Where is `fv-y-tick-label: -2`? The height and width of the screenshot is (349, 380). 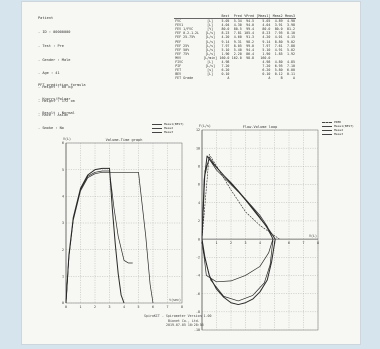
fv-y-tick-label: -2 is located at coordinates (198, 257).